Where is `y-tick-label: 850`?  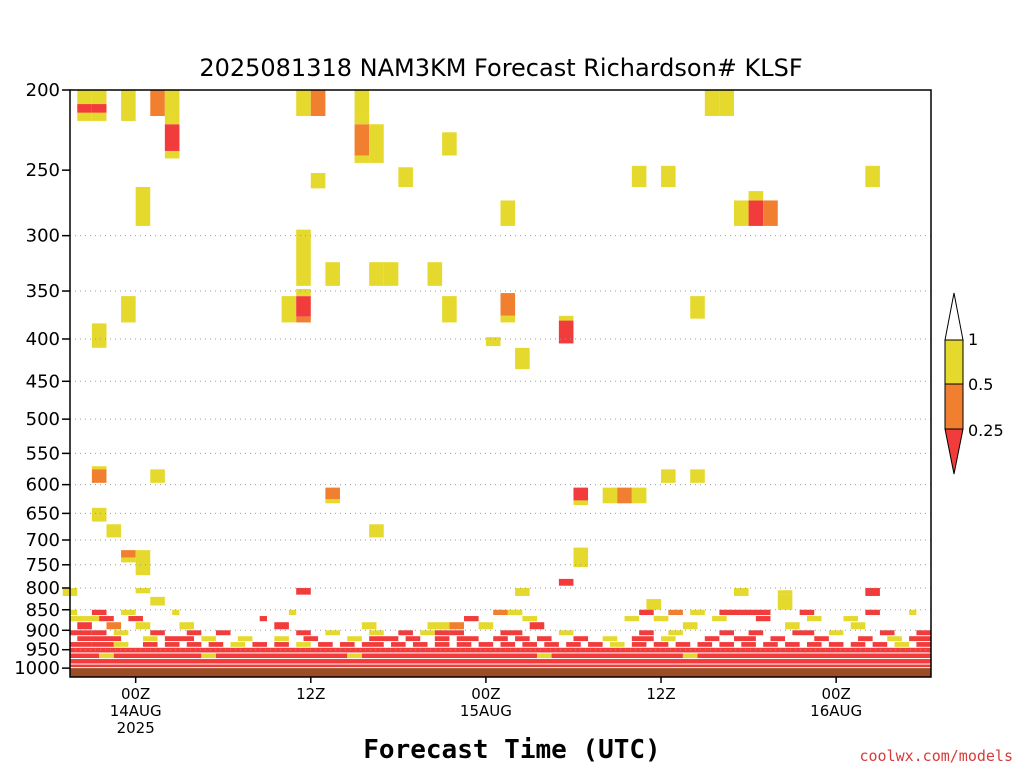 y-tick-label: 850 is located at coordinates (43, 610).